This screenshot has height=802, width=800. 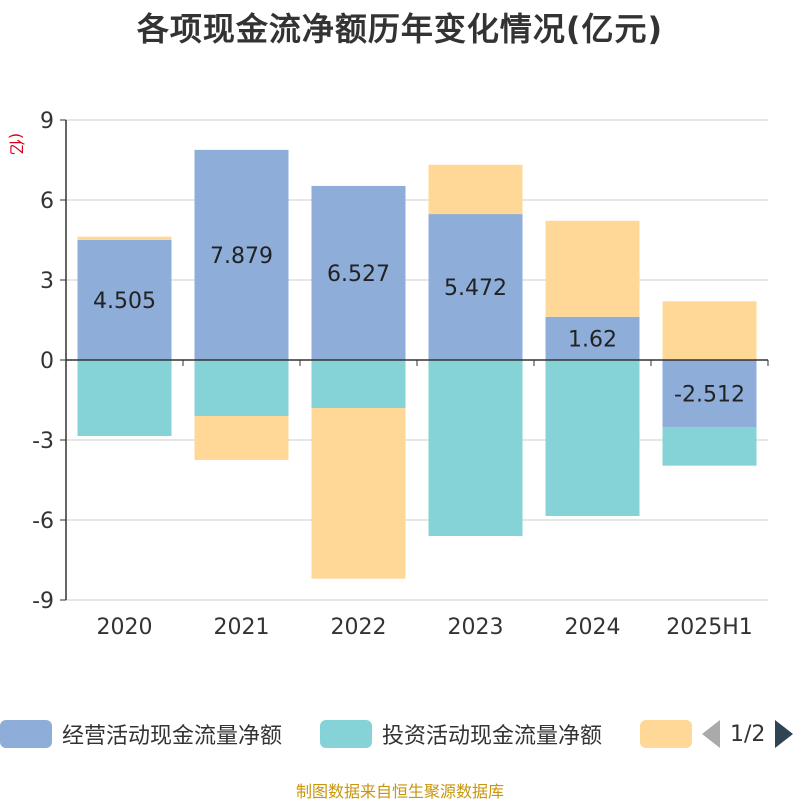 I want to click on legend-page-indicator: 1/2, so click(x=748, y=734).